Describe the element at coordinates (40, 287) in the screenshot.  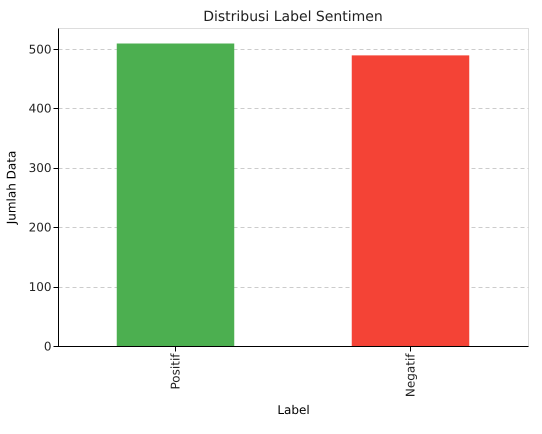
I see `y-tick-label: 100` at that location.